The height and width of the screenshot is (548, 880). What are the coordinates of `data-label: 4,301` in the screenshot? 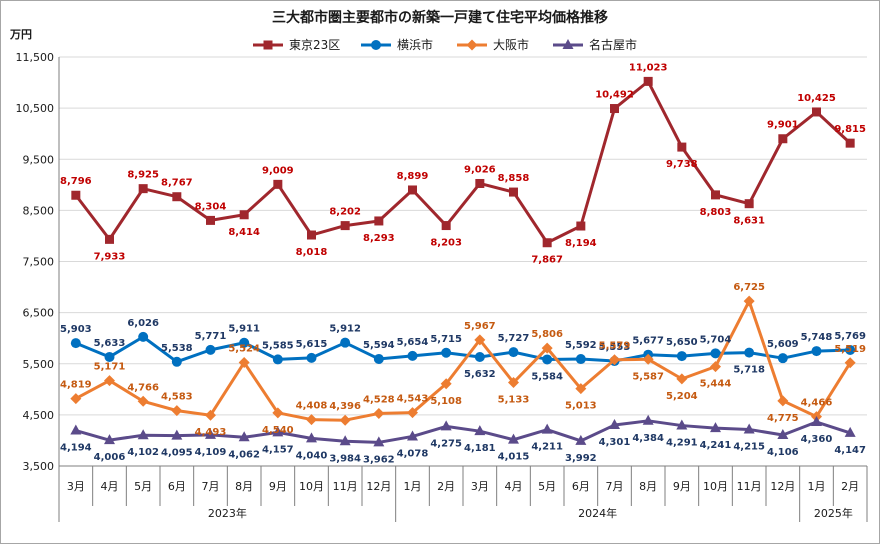 It's located at (615, 442).